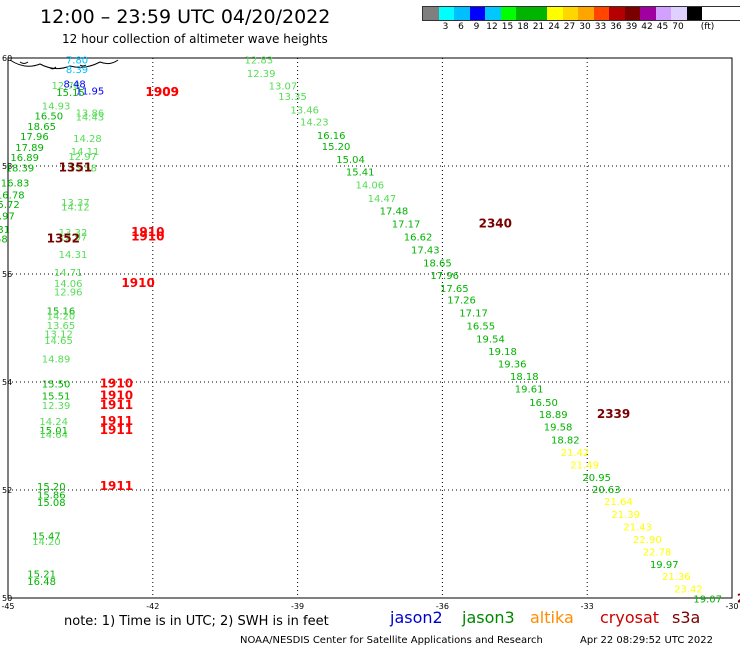 The width and height of the screenshot is (740, 650). What do you see at coordinates (581, 27) in the screenshot?
I see `legend-labels: 3 6 9 12 15 18 21 24 27 30 33 36 39 42 45 70 (ft)` at bounding box center [581, 27].